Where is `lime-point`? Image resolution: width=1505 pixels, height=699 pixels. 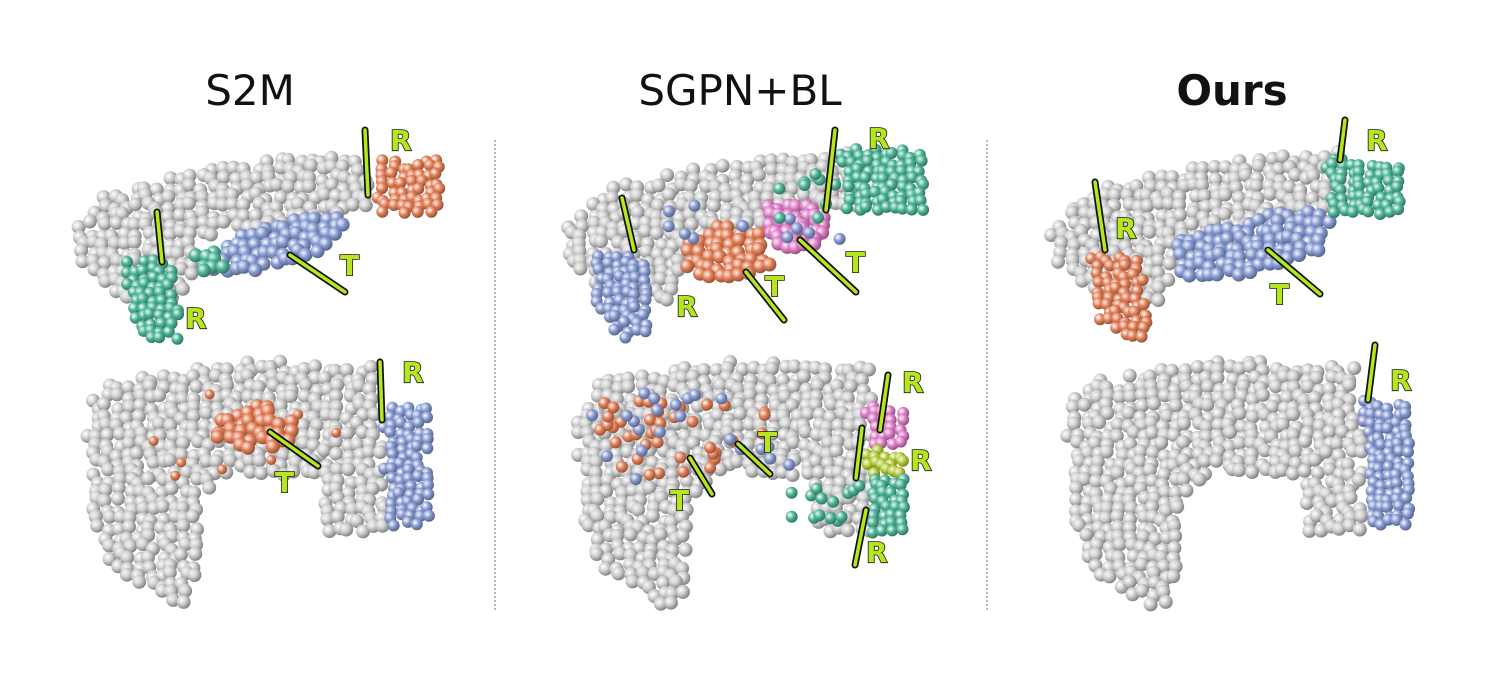 lime-point is located at coordinates (902, 460).